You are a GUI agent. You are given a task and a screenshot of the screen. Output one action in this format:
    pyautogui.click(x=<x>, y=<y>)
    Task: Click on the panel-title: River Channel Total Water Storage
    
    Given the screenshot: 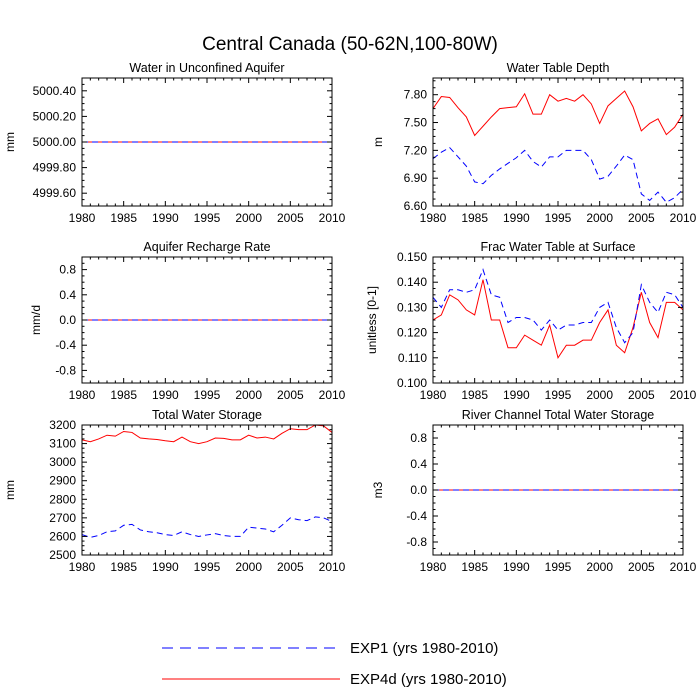 What is the action you would take?
    pyautogui.click(x=558, y=415)
    